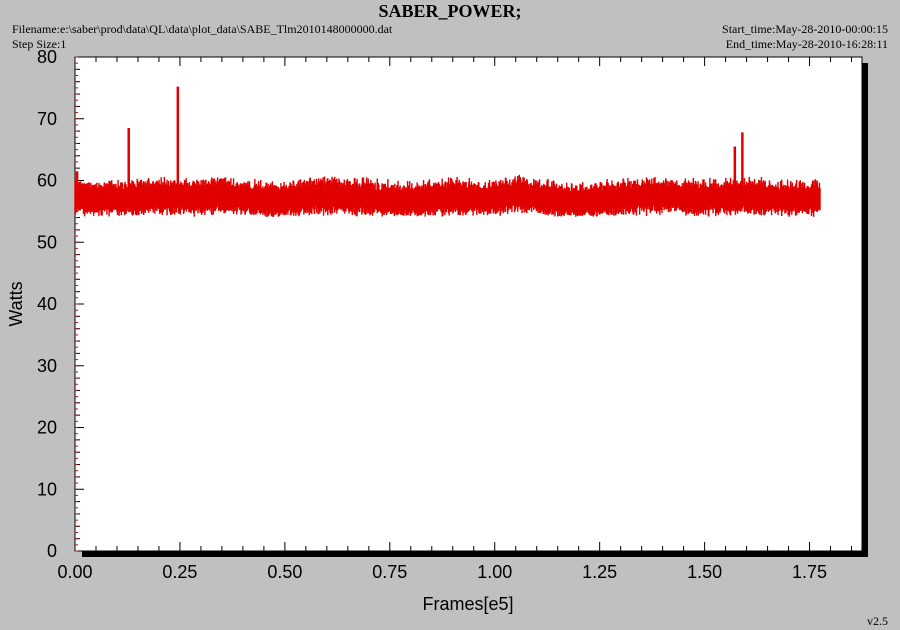 The width and height of the screenshot is (900, 630). Describe the element at coordinates (805, 29) in the screenshot. I see `start-time-label: Start_time:May-28-2010-00:00:15` at that location.